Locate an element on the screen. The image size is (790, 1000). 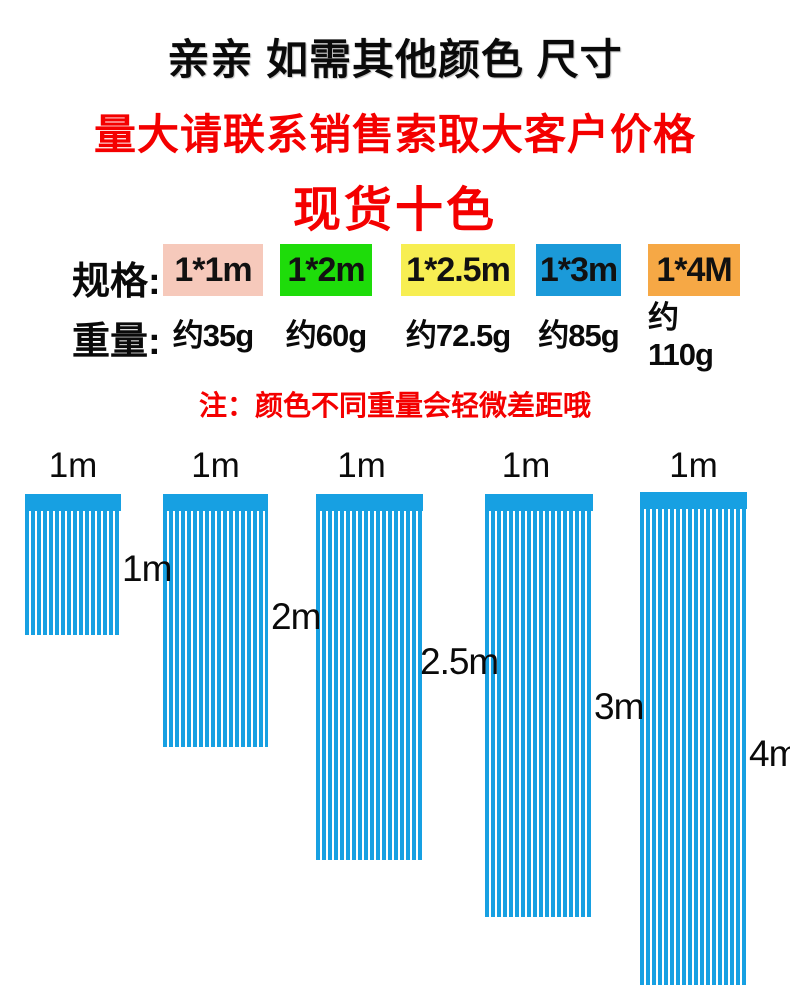
weight-row-label: 重量: is located at coordinates (116, 342).